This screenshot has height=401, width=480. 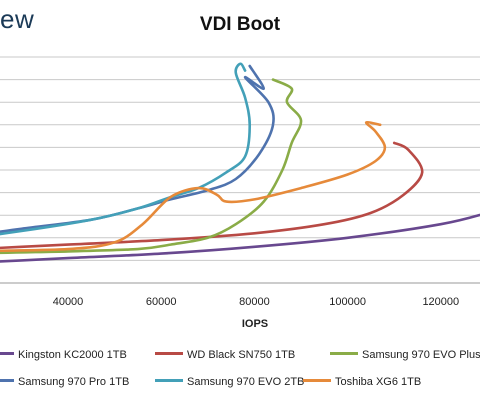 I want to click on legend-item: Samsung 970 EVO 2TB, so click(x=229, y=383).